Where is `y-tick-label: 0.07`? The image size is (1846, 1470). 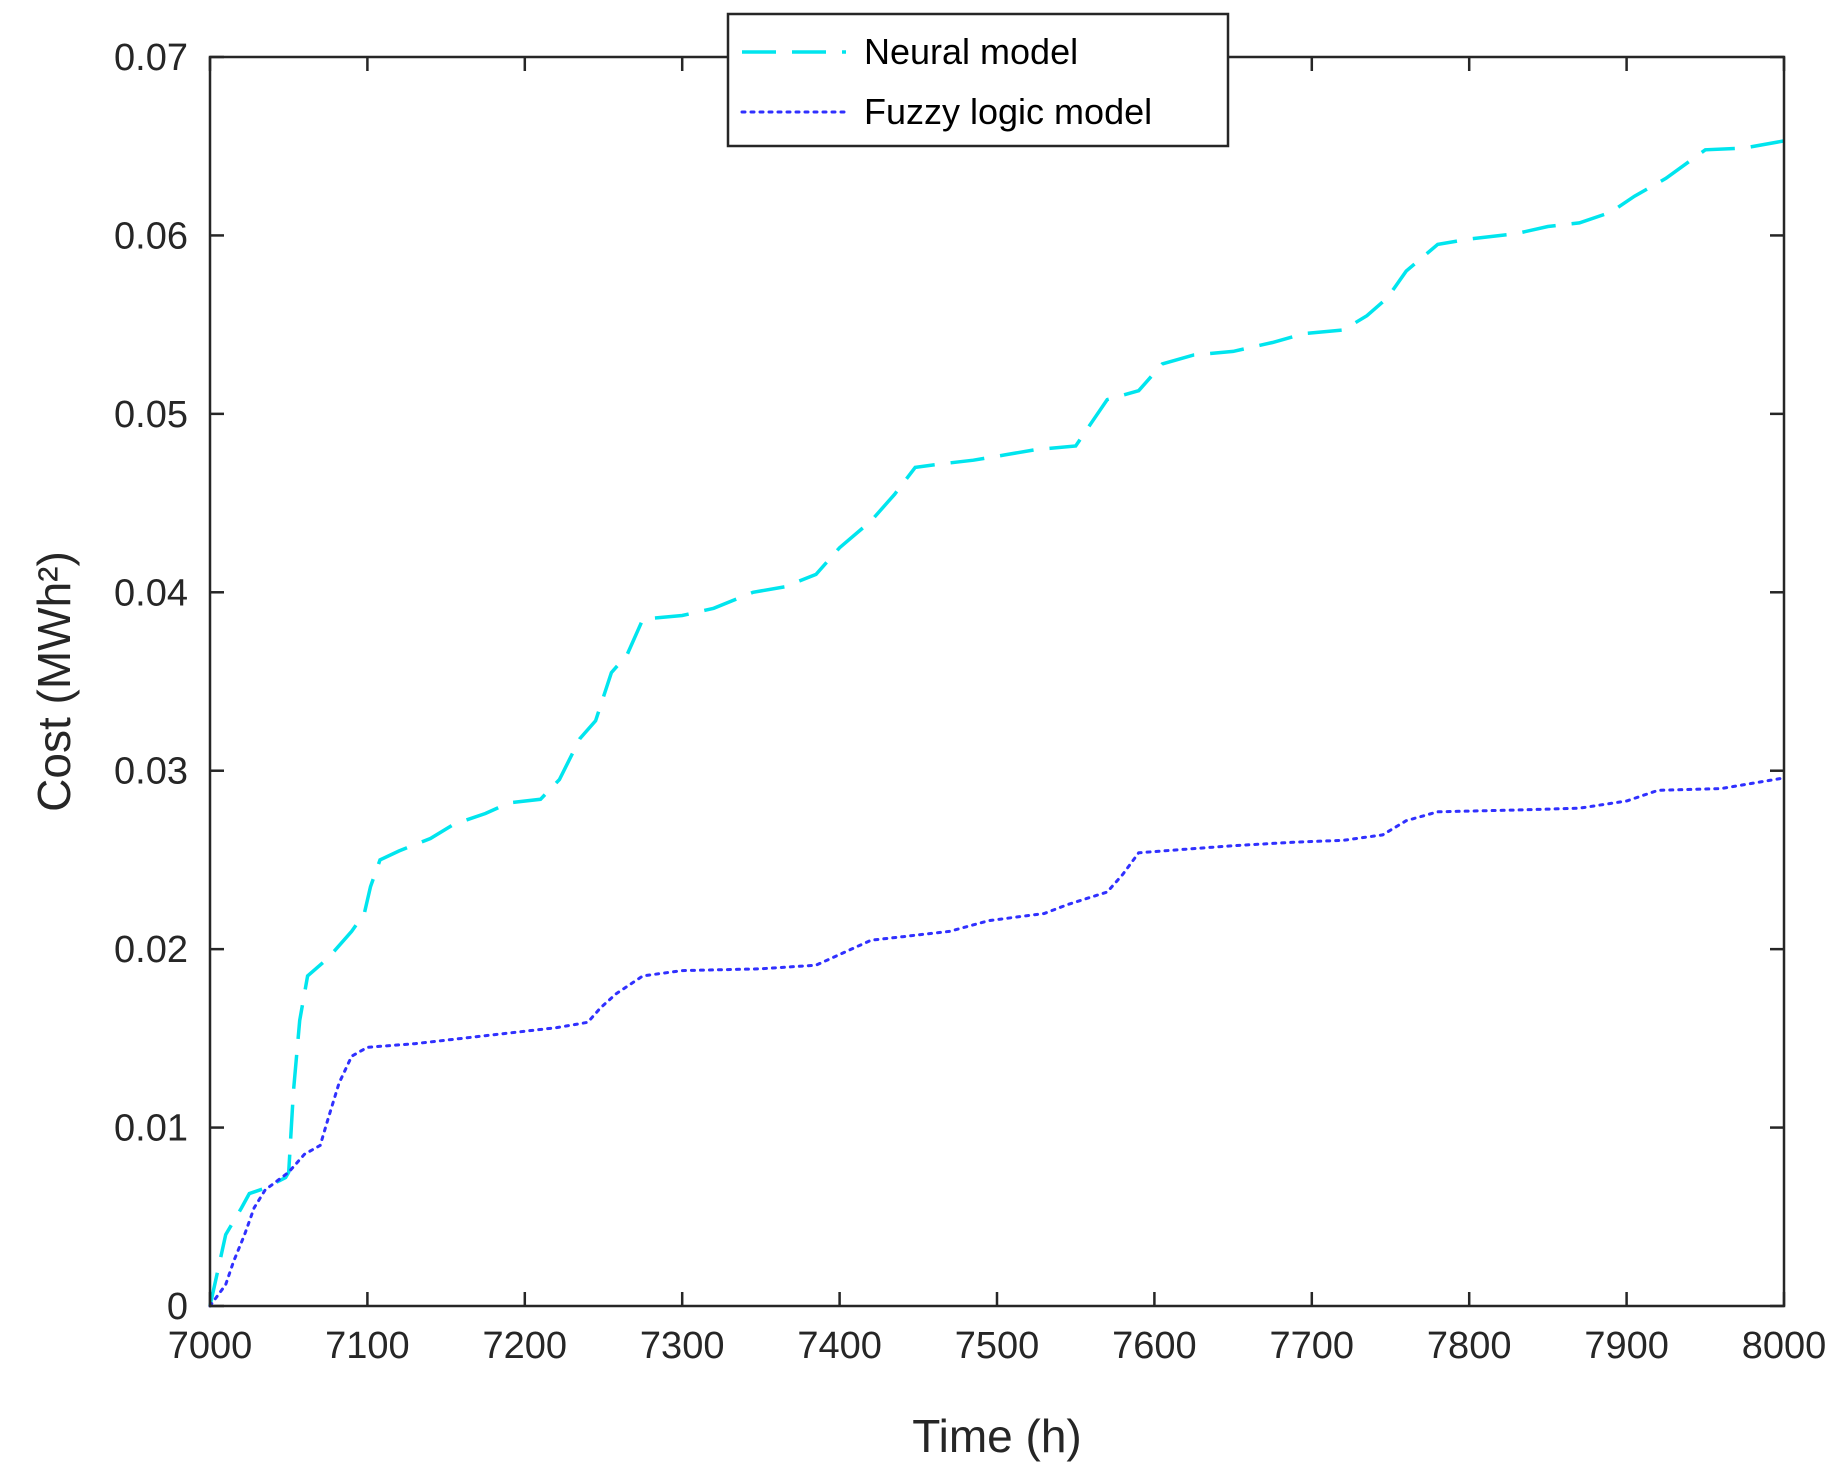 y-tick-label: 0.07 is located at coordinates (151, 58).